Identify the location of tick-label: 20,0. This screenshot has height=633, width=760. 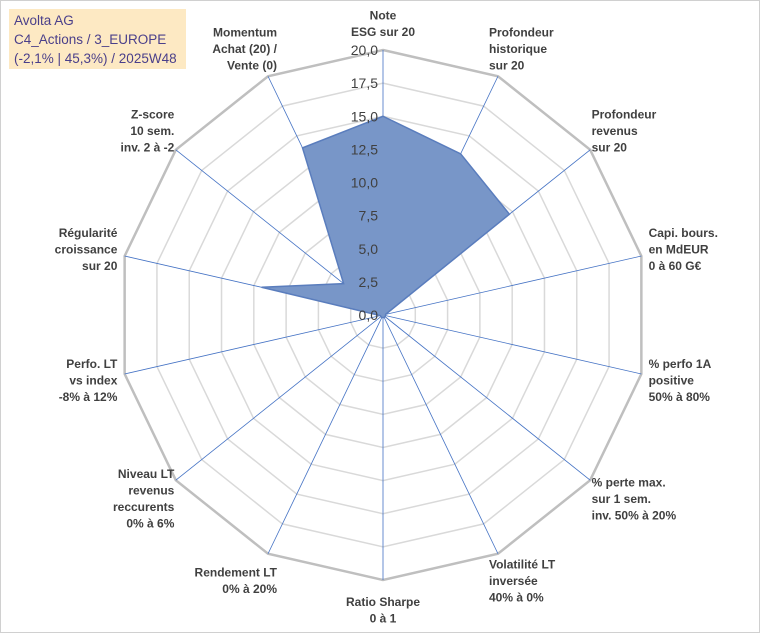
(364, 50).